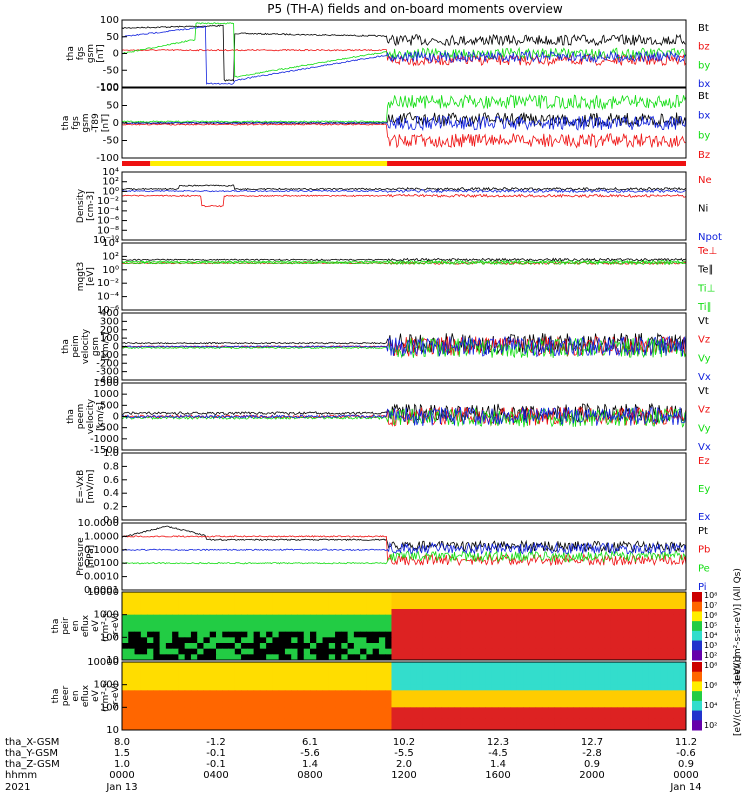  Describe the element at coordinates (697, 655) in the screenshot. I see `colorbar-segment` at that location.